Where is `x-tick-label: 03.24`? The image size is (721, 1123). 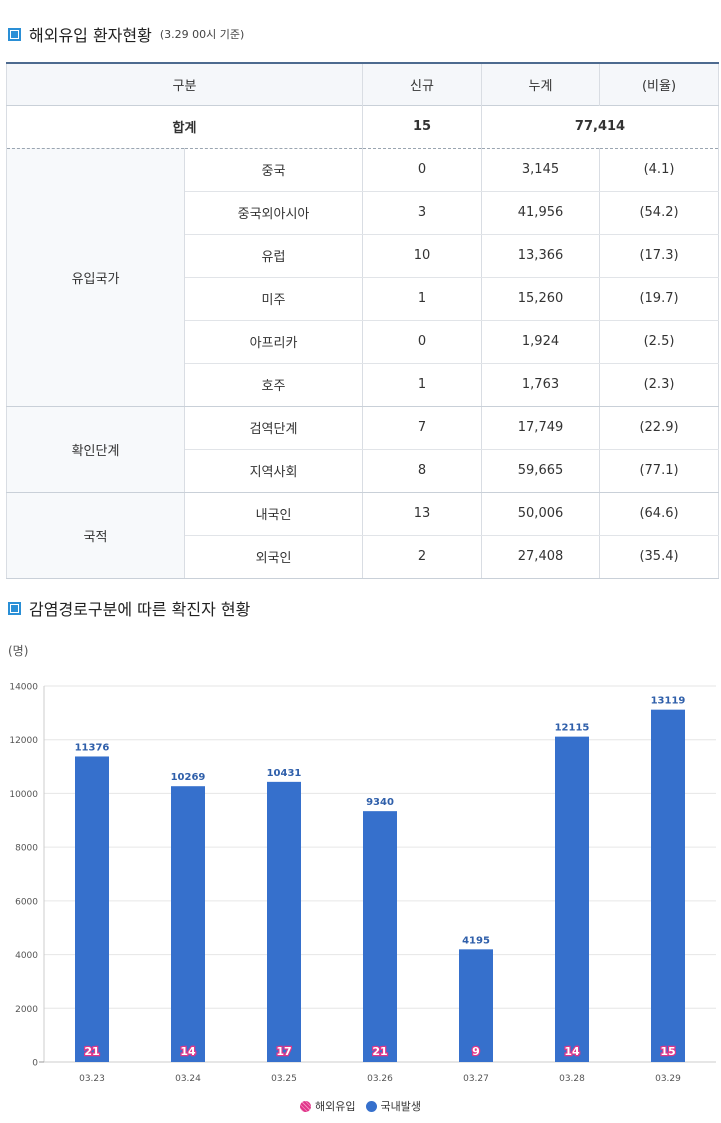 x-tick-label: 03.24 is located at coordinates (188, 1079).